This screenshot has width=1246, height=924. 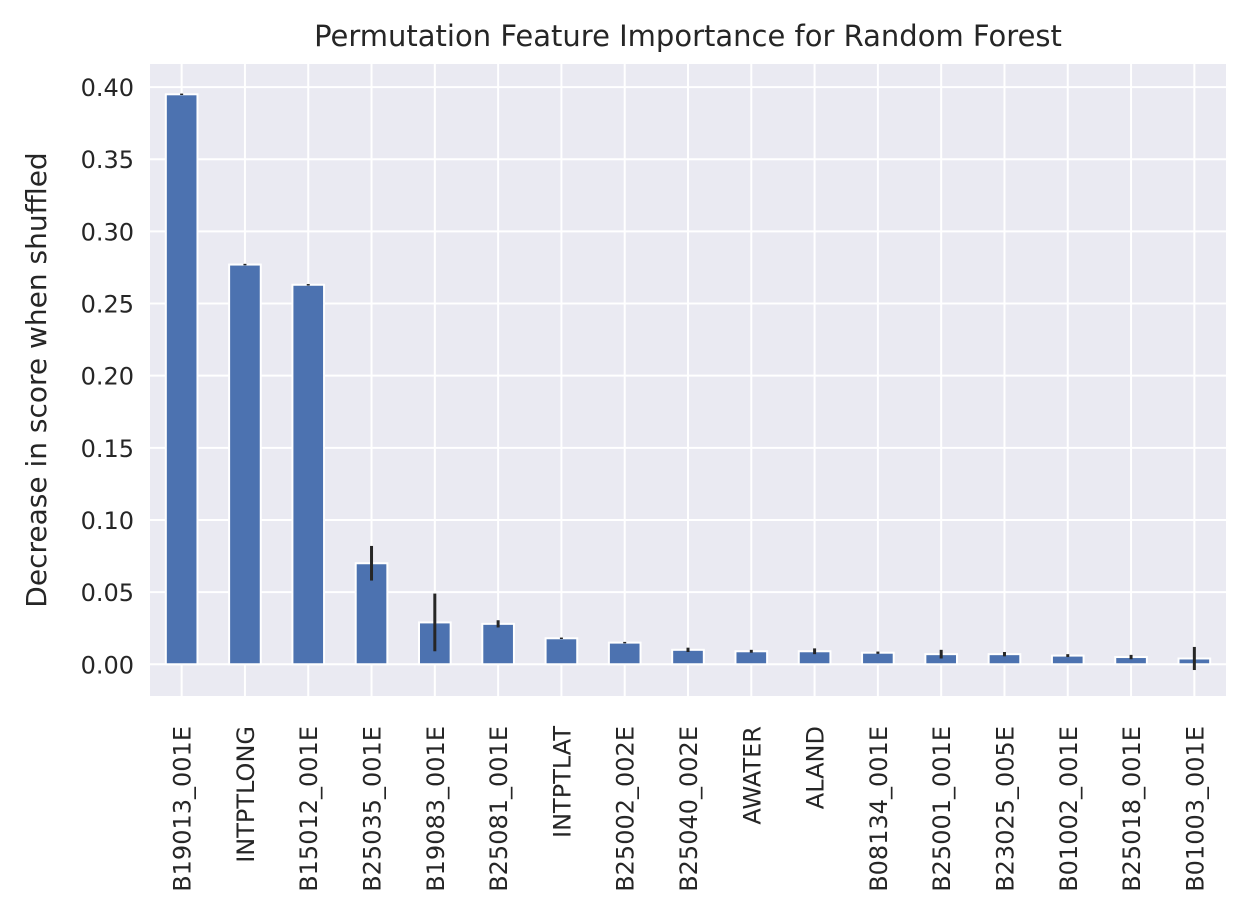 I want to click on y-tick-label: 0.35, so click(x=107, y=160).